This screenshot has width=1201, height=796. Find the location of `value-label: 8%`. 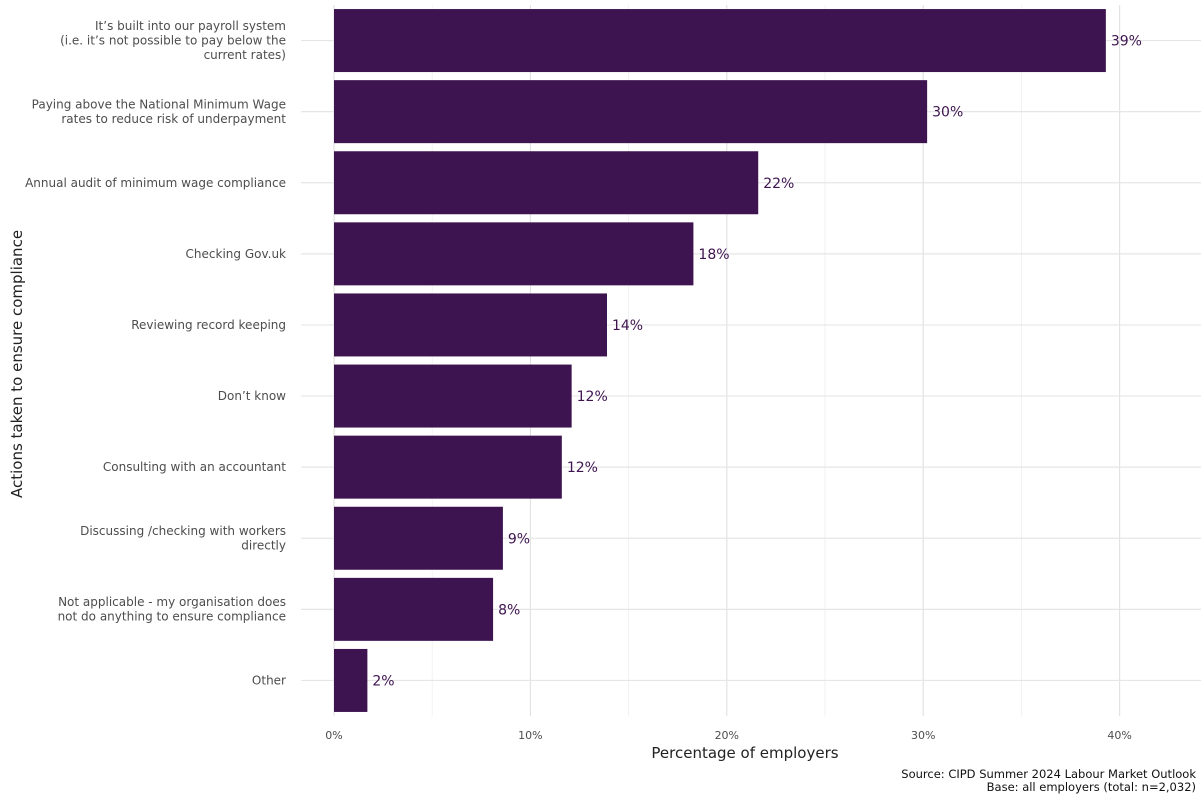

value-label: 8% is located at coordinates (509, 610).